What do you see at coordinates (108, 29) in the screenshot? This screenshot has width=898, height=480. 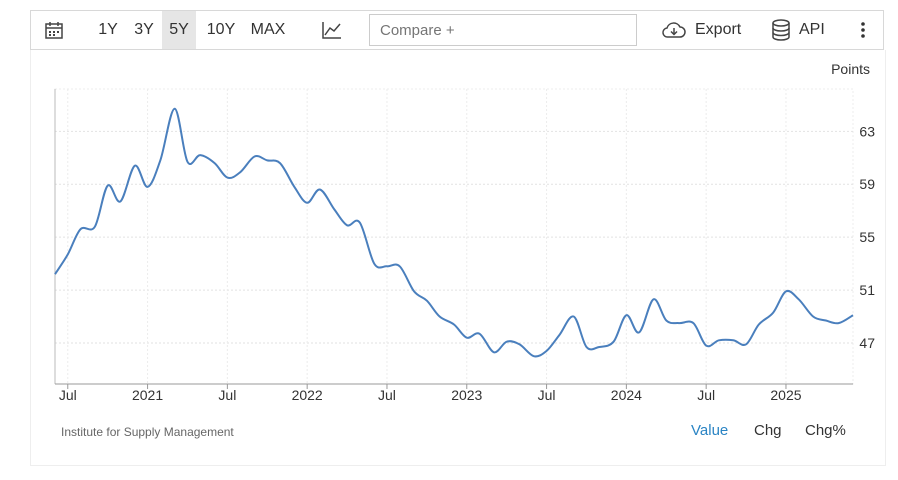 I see `range-1y-button: 1Y` at bounding box center [108, 29].